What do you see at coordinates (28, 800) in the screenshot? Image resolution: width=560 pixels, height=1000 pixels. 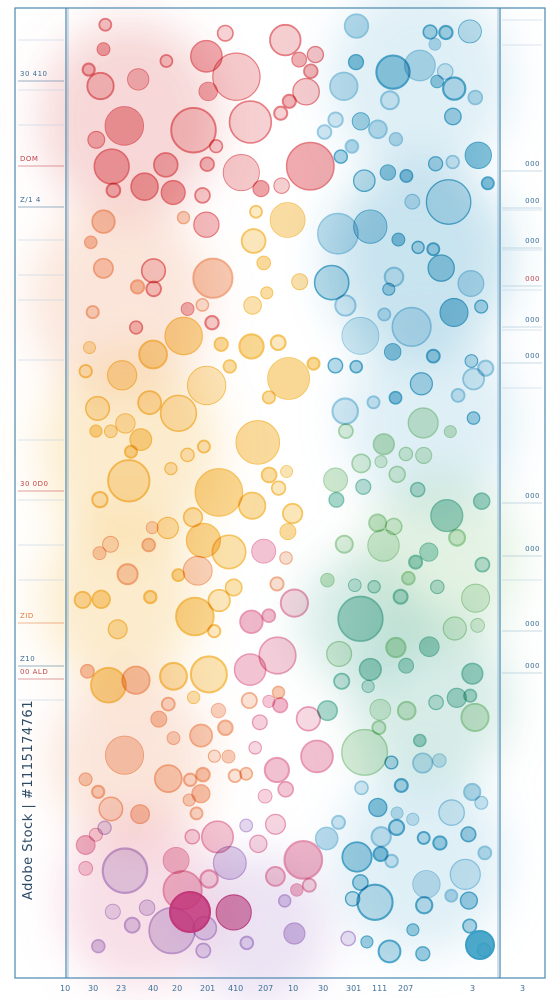 I see `stock-id-watermark: Adobe Stock | #1115174761` at bounding box center [28, 800].